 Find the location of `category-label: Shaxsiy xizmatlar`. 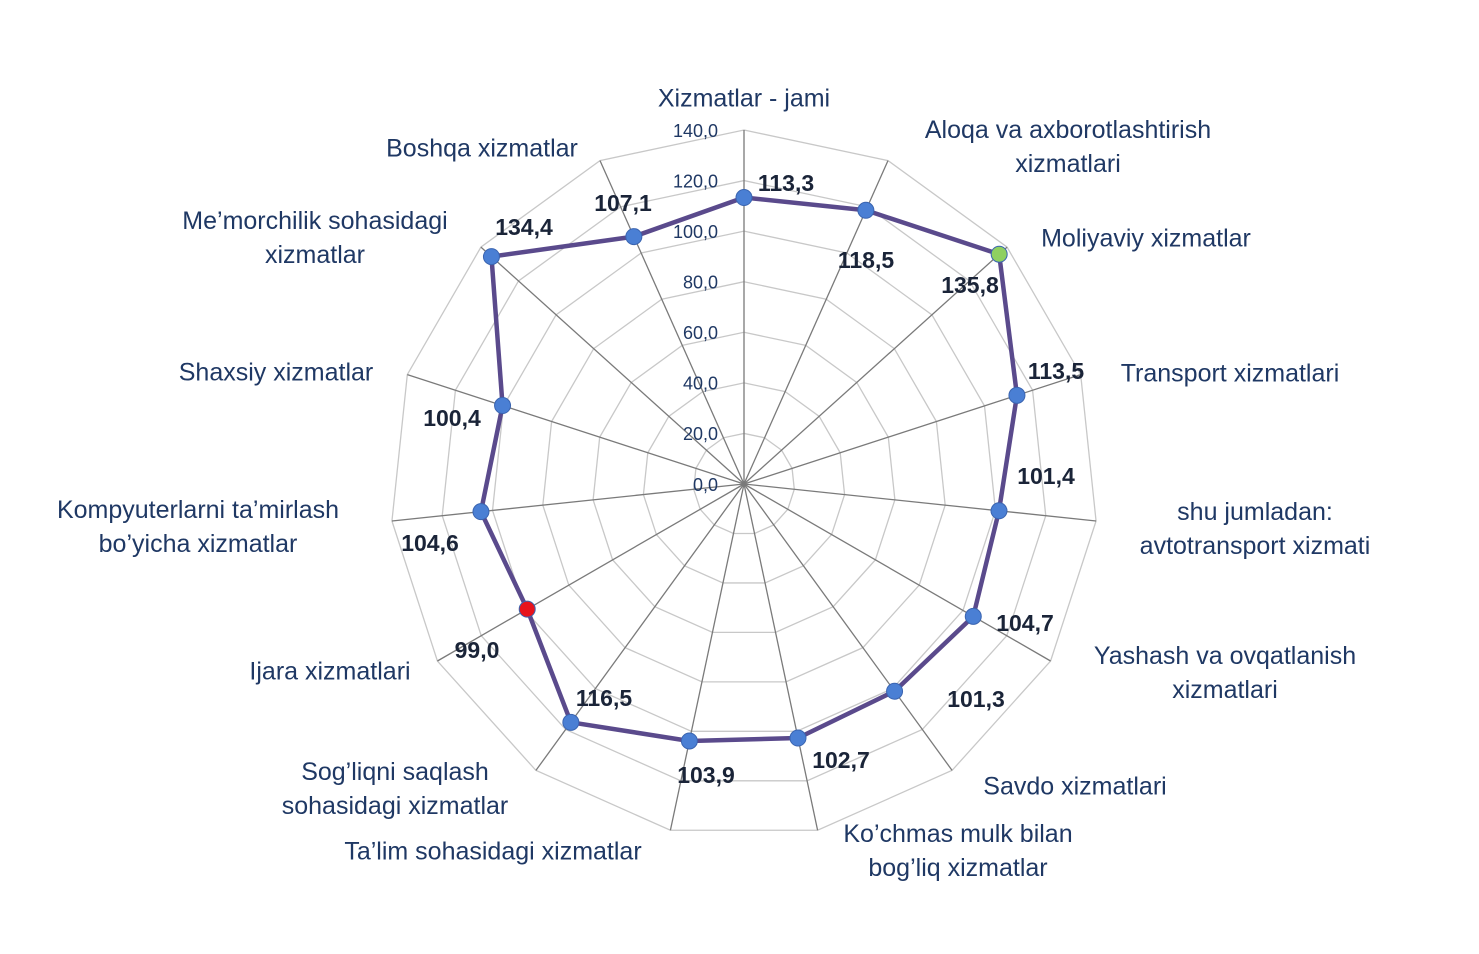

category-label: Shaxsiy xizmatlar is located at coordinates (276, 373).